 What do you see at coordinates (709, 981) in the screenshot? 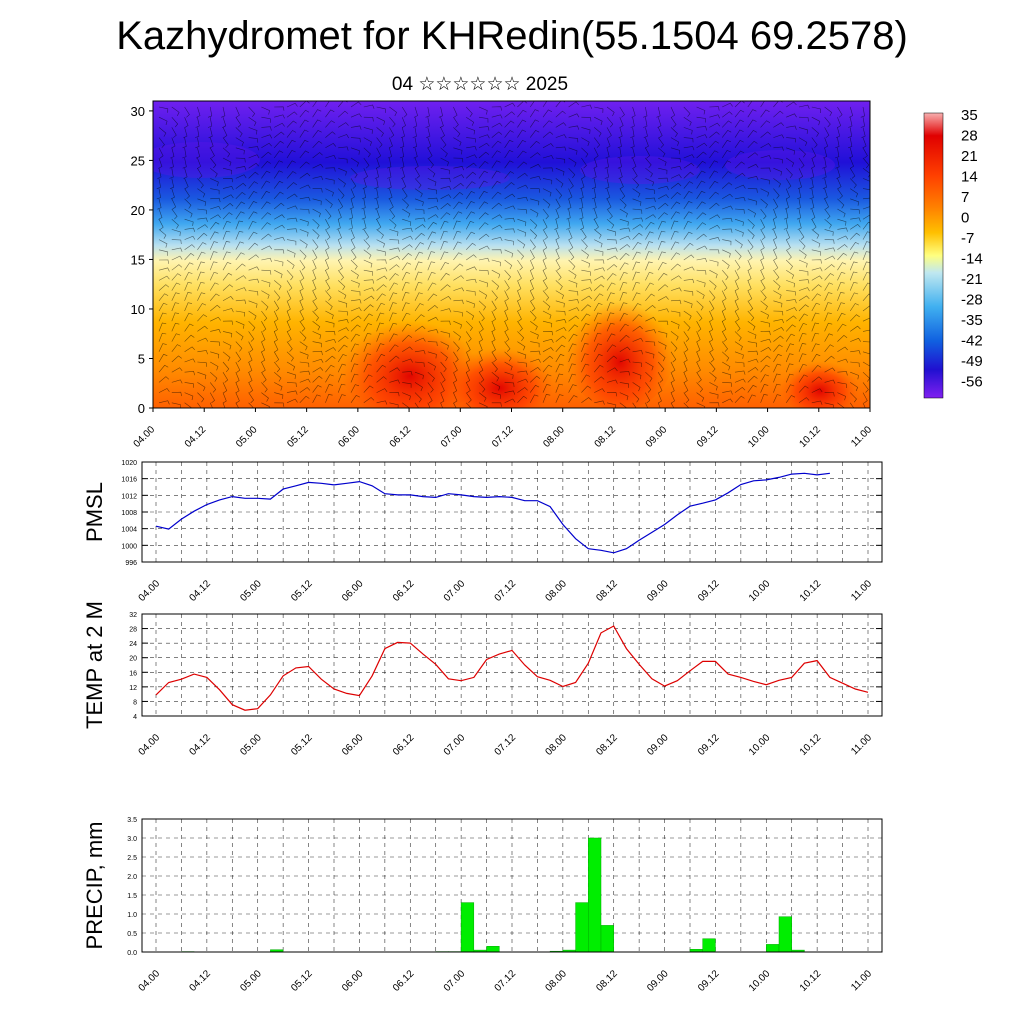
I see `x-tick-label: 09.12` at bounding box center [709, 981].